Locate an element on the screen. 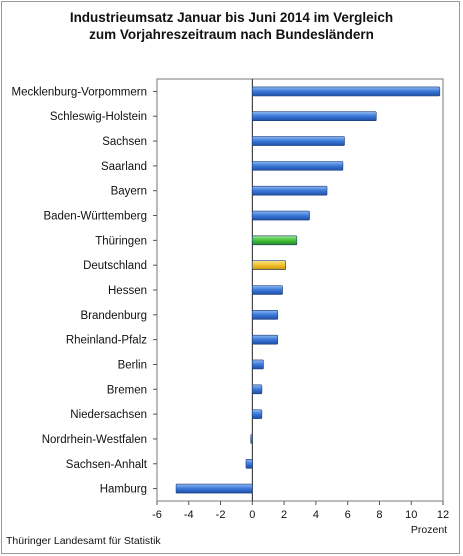  category-label: Niedersachsen is located at coordinates (108, 415).